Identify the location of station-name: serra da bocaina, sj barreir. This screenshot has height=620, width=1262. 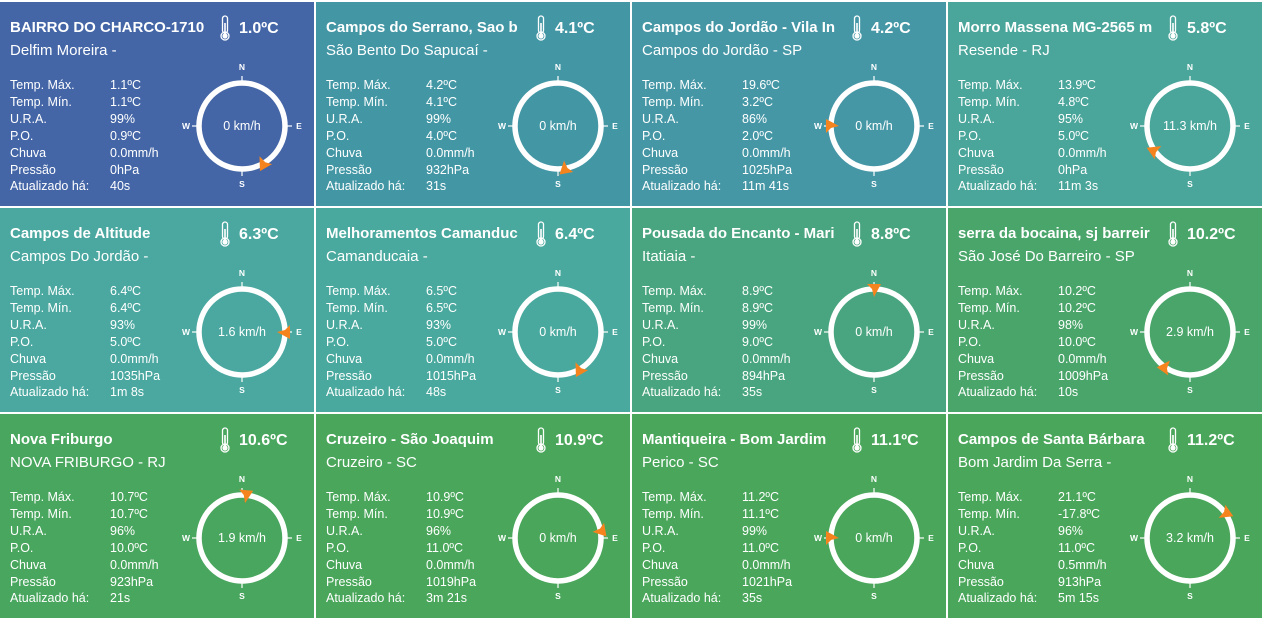
(1054, 233).